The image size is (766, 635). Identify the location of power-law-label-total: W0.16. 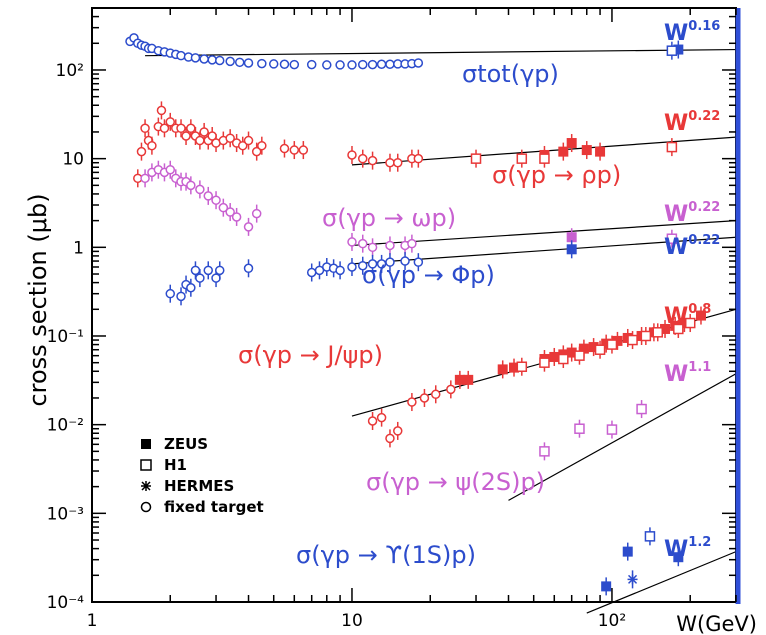
(692, 32).